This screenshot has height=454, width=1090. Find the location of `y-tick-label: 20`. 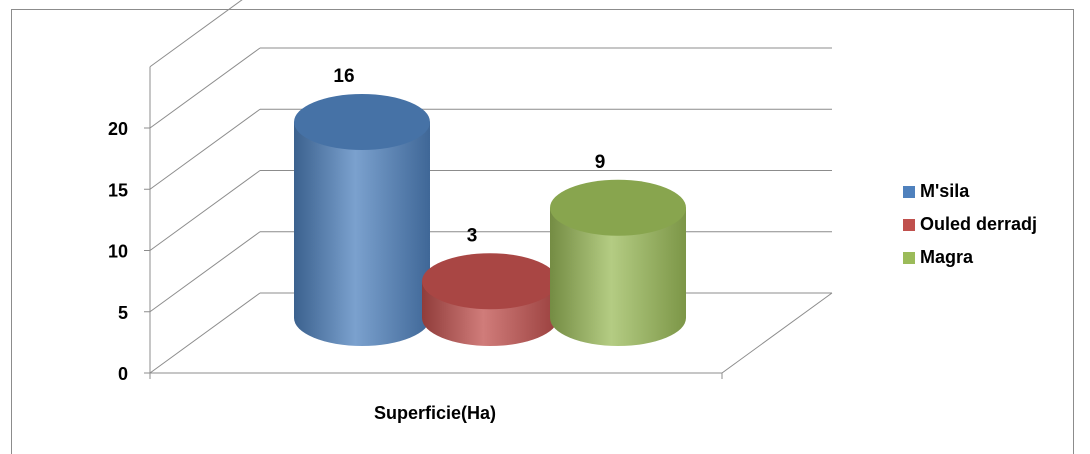

y-tick-label: 20 is located at coordinates (118, 129).